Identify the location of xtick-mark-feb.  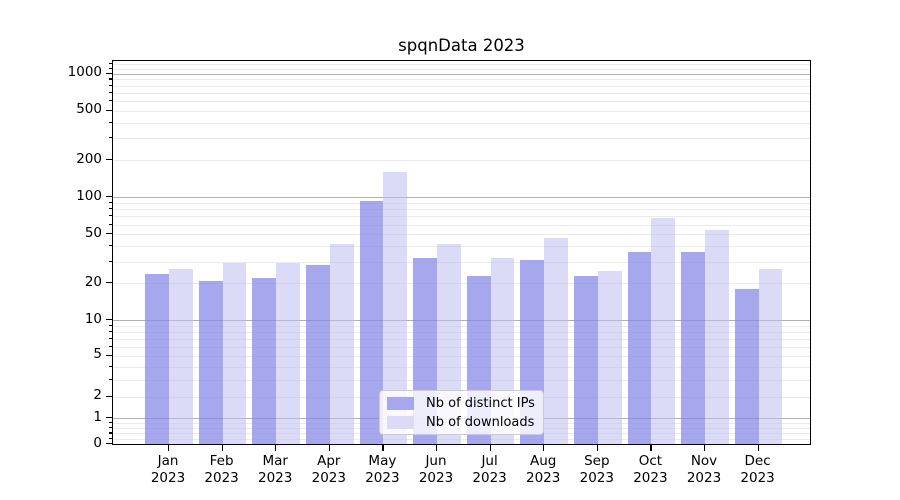
(222, 448).